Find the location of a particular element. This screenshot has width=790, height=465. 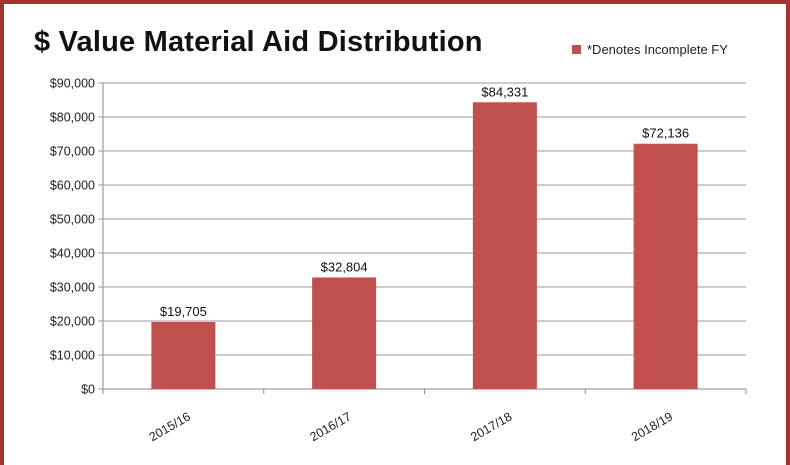

y-tick-label: $30,000 is located at coordinates (72, 288).